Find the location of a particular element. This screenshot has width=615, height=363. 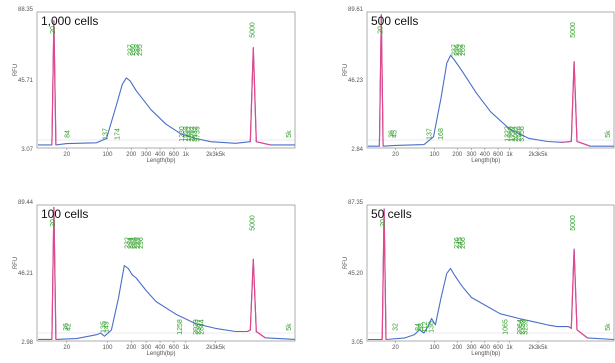

peak-label: 135 is located at coordinates (103, 327).